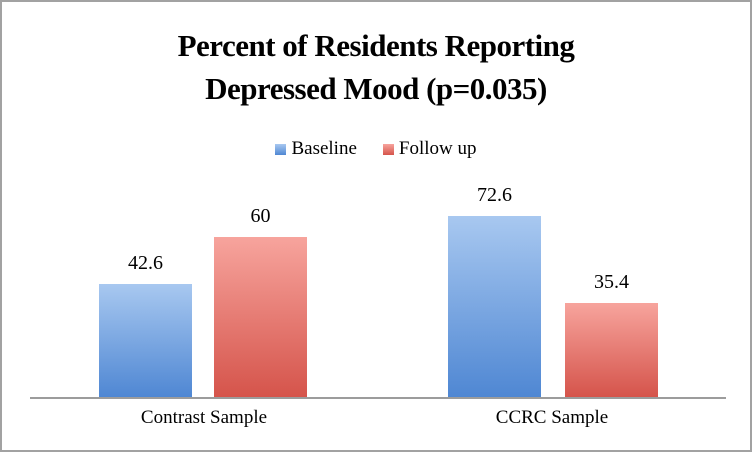  Describe the element at coordinates (145, 340) in the screenshot. I see `bar-contrast-baseline` at that location.